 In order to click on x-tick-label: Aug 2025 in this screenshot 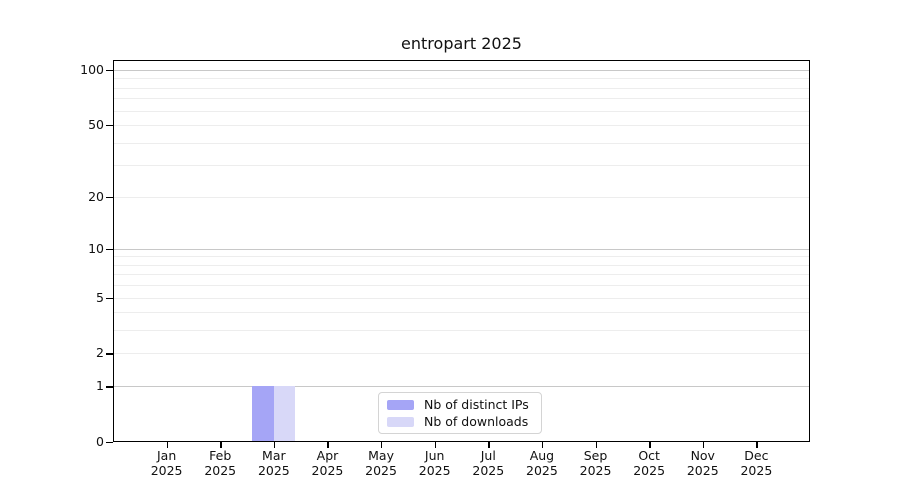, I will do `click(542, 463)`.